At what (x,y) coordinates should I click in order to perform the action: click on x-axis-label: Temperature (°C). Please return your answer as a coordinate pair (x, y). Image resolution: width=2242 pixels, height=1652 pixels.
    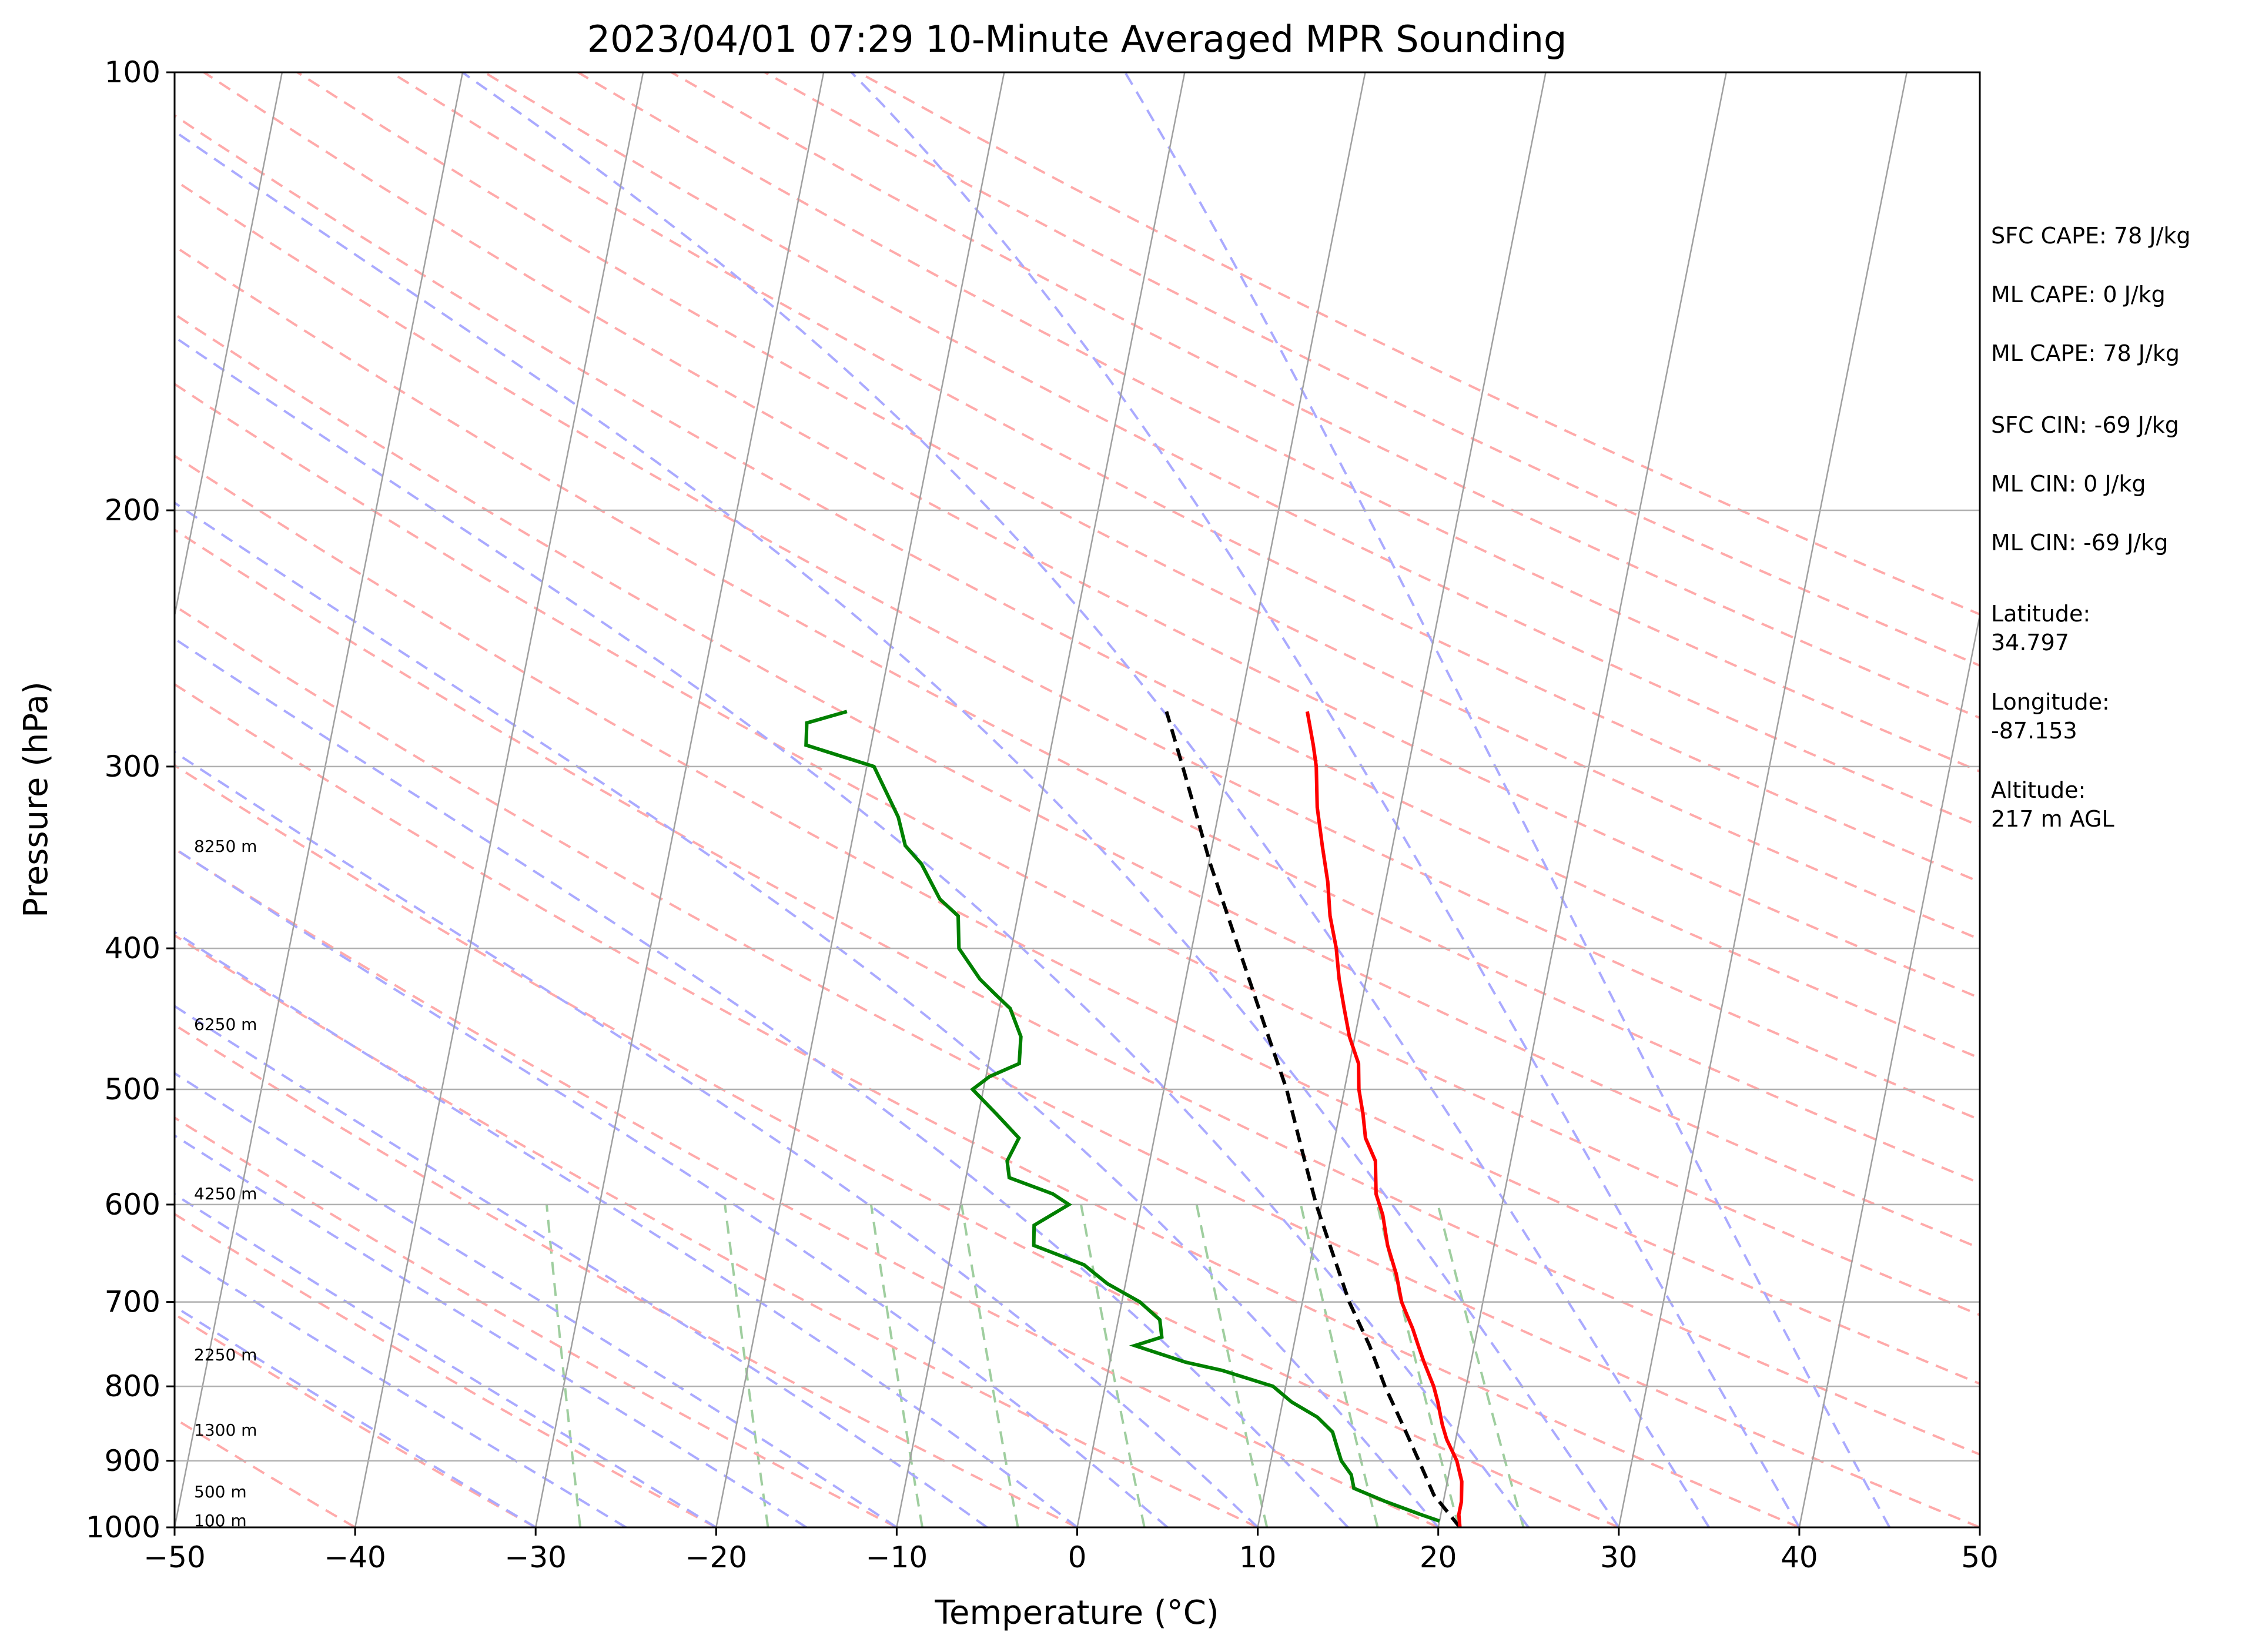
    Looking at the image, I should click on (1076, 1613).